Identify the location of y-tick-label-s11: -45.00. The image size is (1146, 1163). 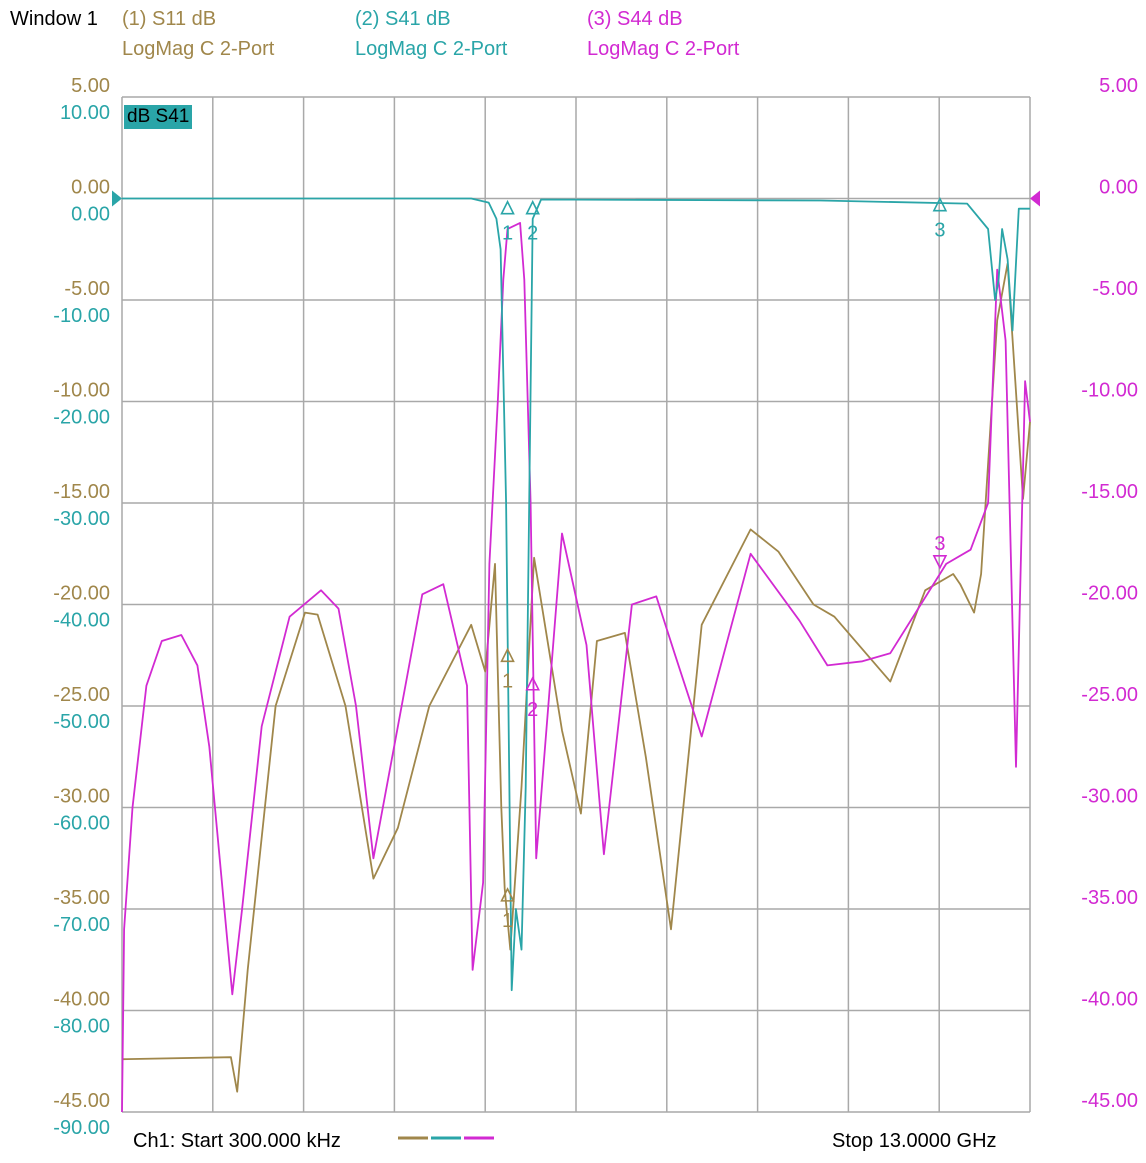
(81, 1101).